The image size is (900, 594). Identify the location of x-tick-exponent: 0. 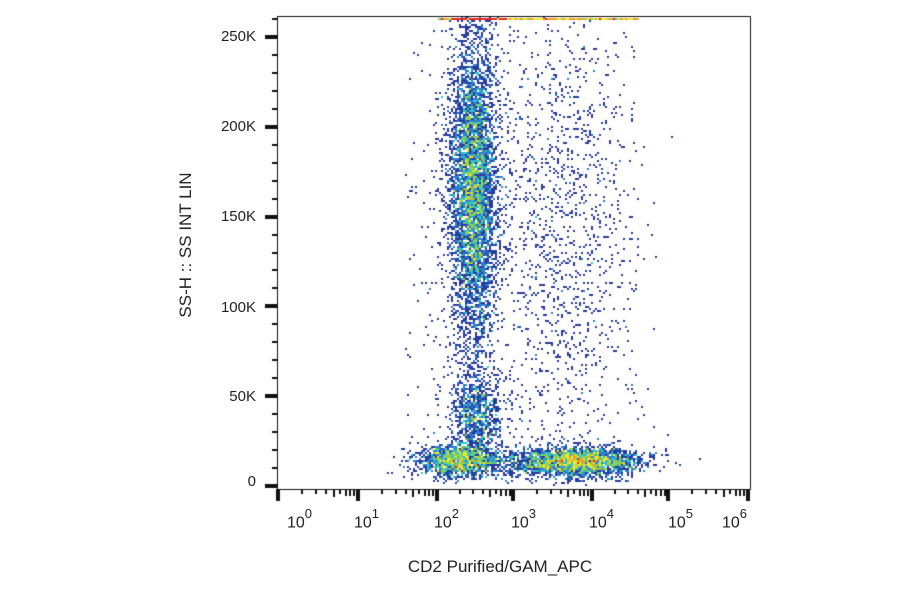
(308, 513).